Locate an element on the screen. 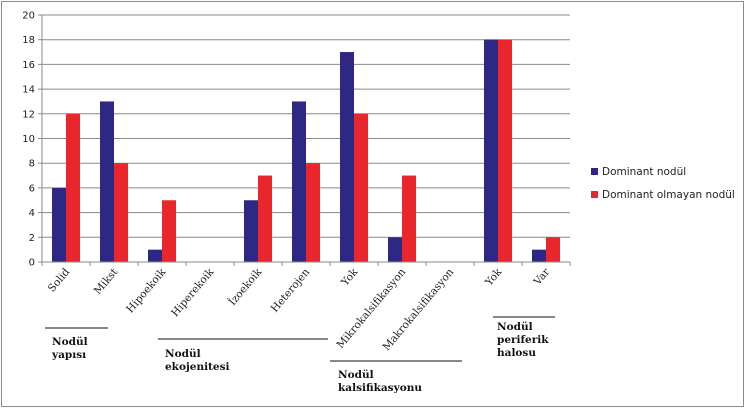 The width and height of the screenshot is (747, 410). group-label: halosu is located at coordinates (516, 353).